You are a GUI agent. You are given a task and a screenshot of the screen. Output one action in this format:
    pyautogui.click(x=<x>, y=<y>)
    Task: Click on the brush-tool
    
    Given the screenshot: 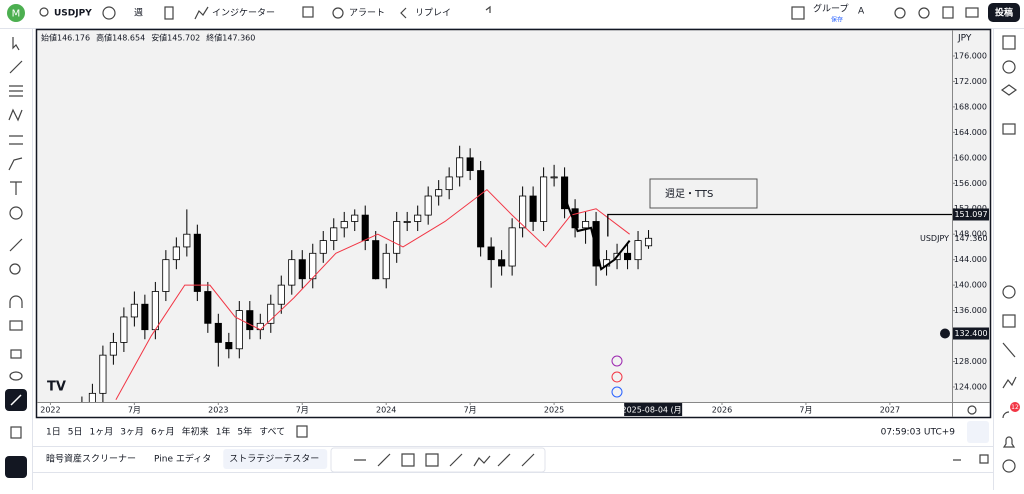 What is the action you would take?
    pyautogui.click(x=15, y=164)
    